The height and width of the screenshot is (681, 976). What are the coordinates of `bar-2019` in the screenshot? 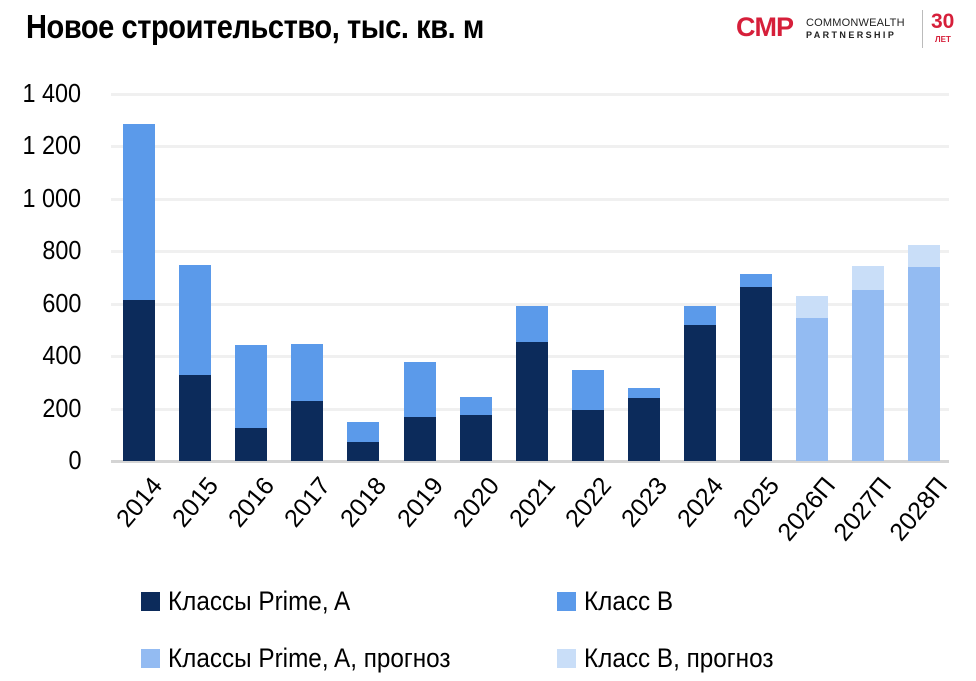 It's located at (419, 340).